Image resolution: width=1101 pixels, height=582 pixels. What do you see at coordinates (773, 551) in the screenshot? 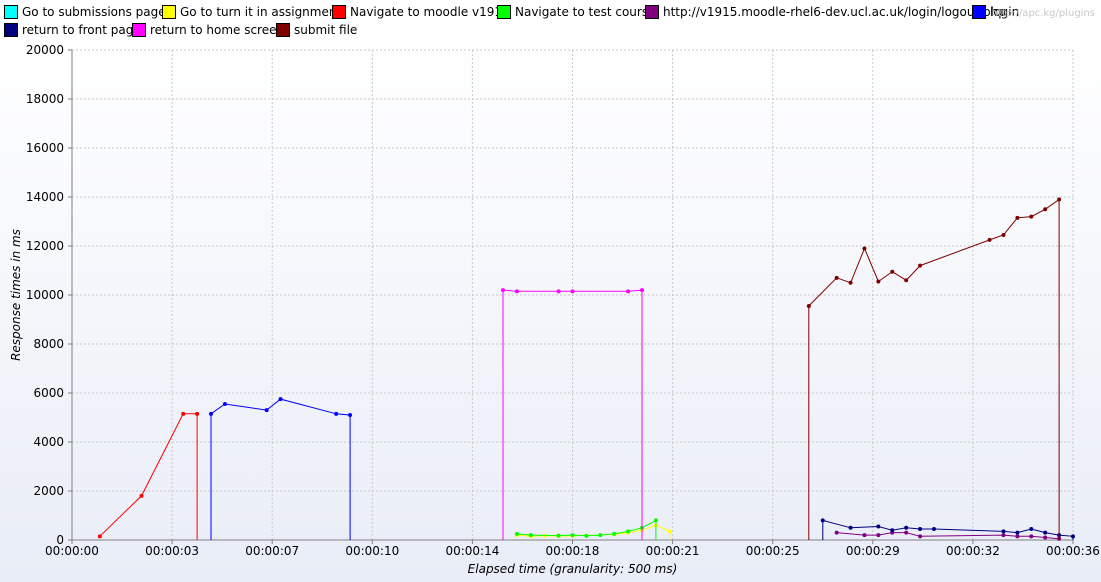
I see `x-tick-label: 00:00:25` at bounding box center [773, 551].